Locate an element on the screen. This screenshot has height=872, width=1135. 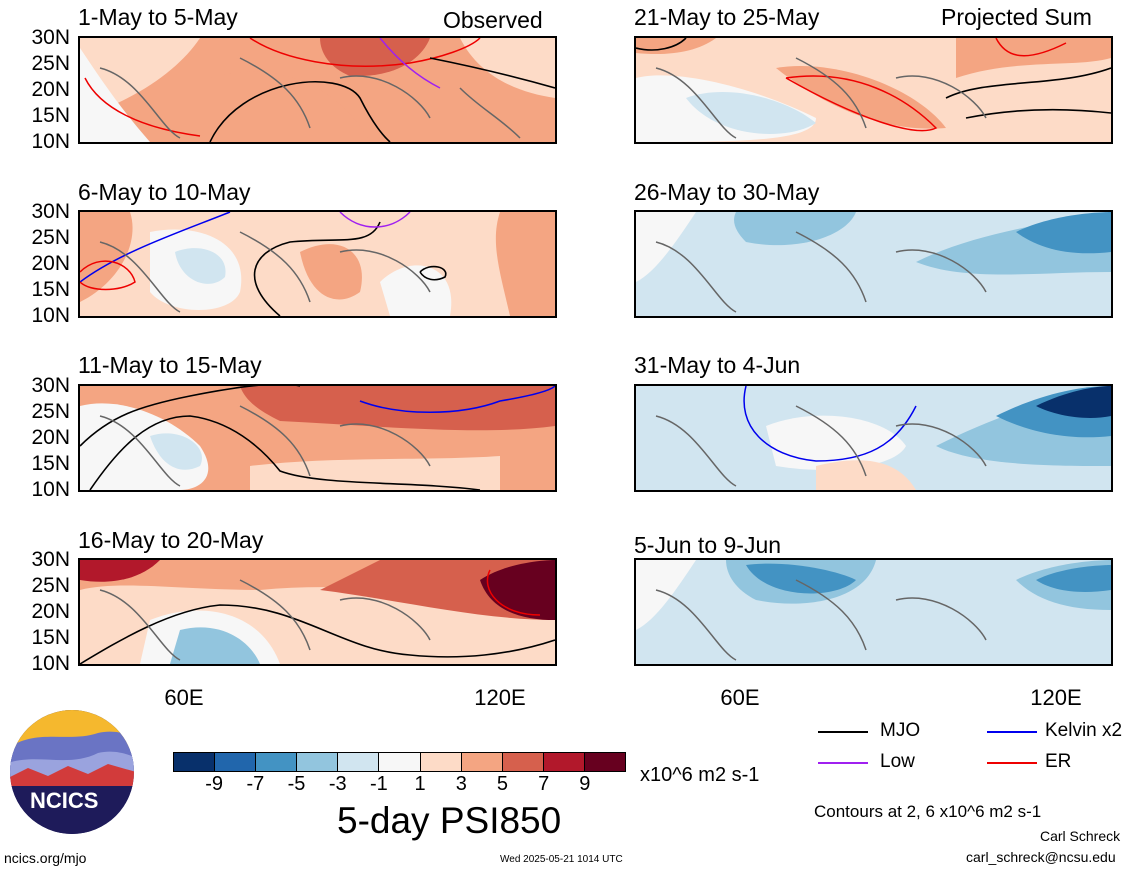
colorbar-tick-label: 1 is located at coordinates (420, 784).